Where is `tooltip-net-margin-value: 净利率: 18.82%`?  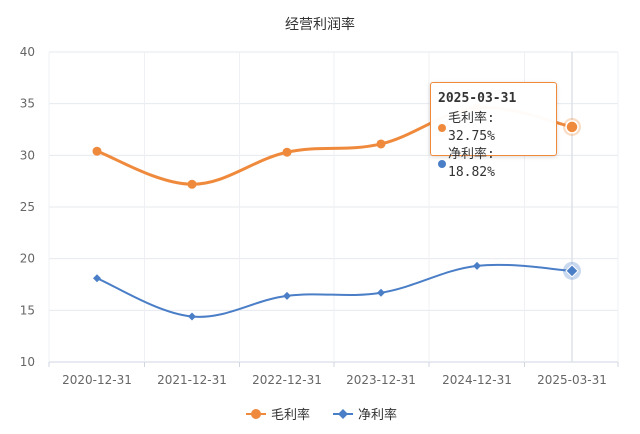
tooltip-net-margin-value: 净利率: 18.82% is located at coordinates (471, 163).